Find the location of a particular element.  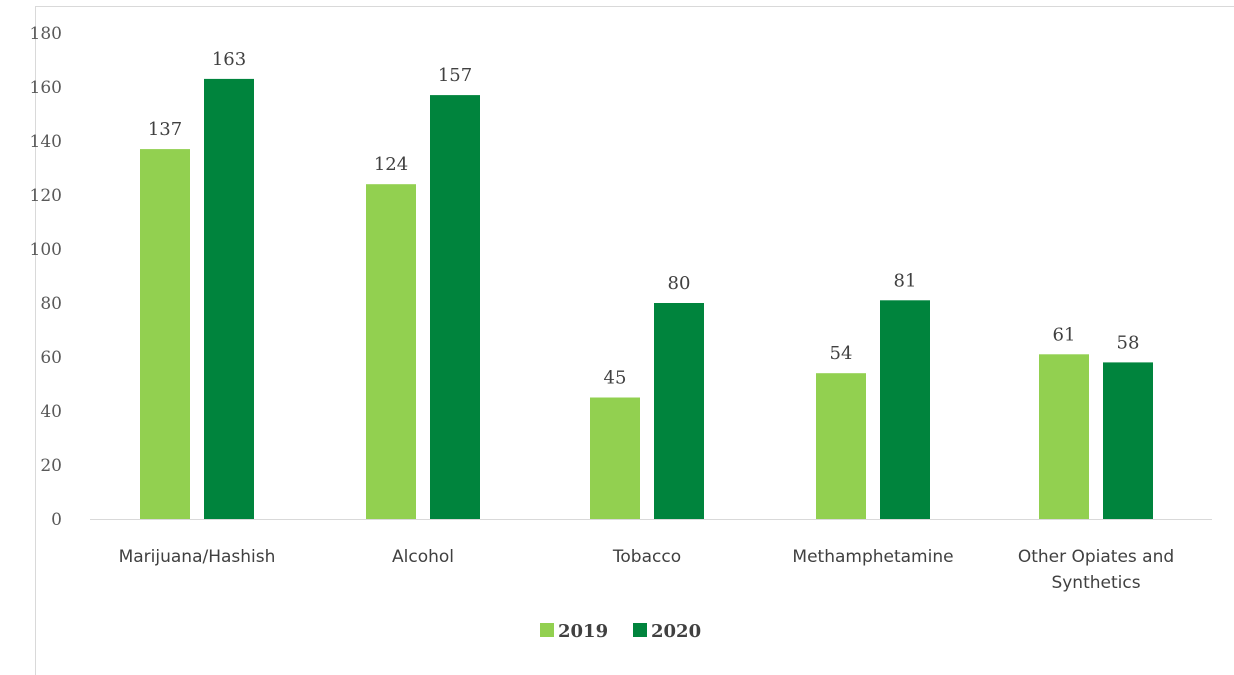

data-label: 61 is located at coordinates (1064, 334).